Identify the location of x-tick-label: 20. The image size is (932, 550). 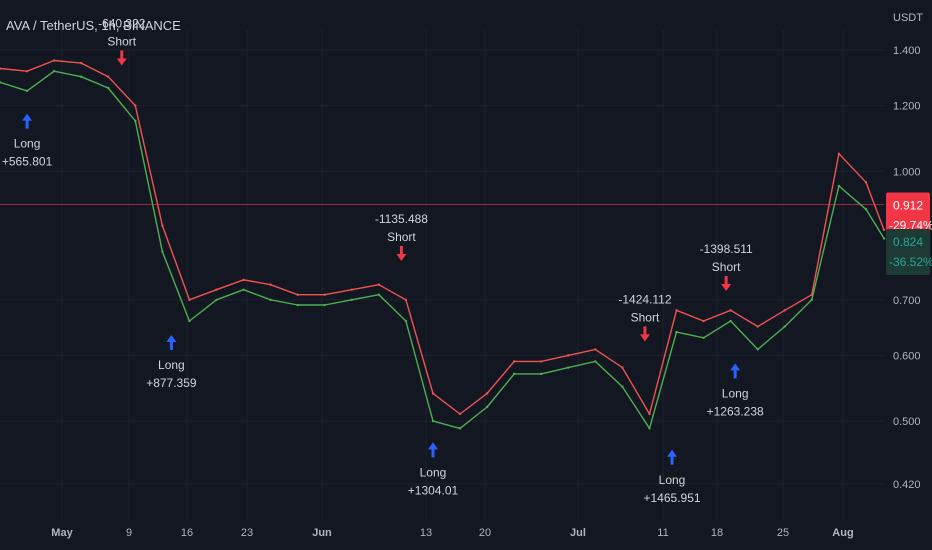
(485, 533).